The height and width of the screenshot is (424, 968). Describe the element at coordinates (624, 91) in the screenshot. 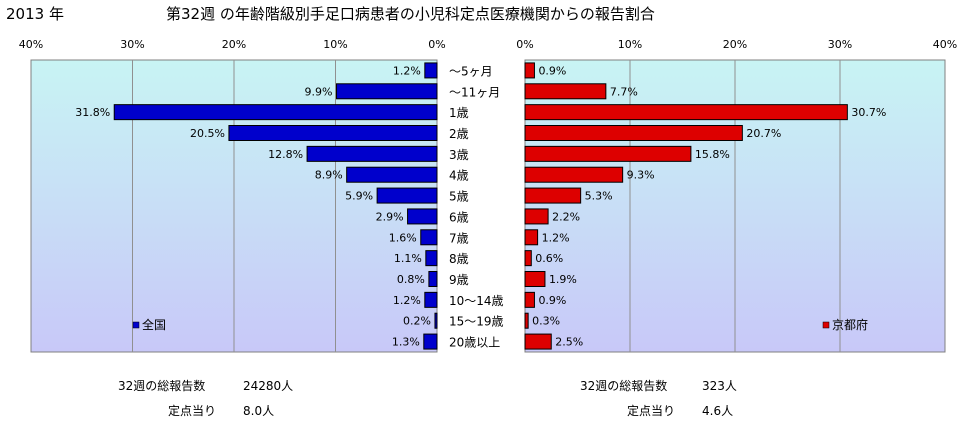

I see `right-data-label: 7.7%` at that location.